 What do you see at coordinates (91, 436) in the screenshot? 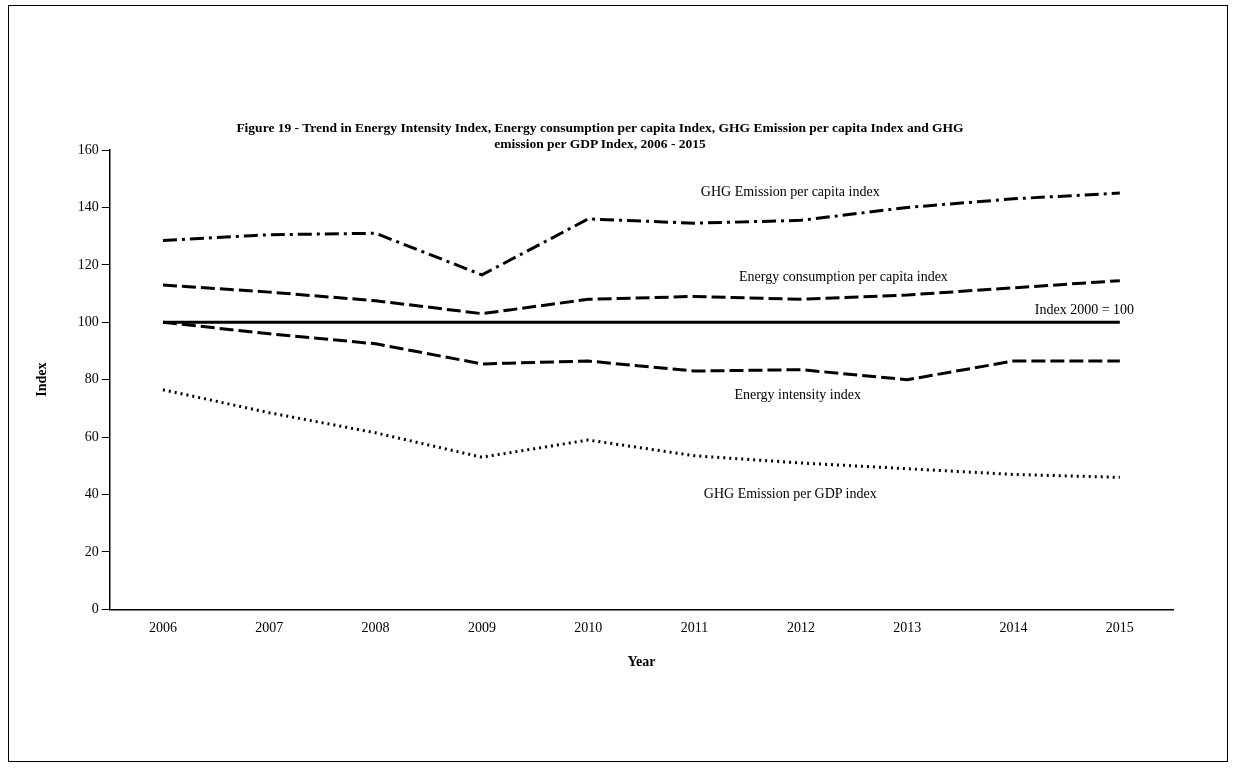
I see `y-tick-label: 60` at bounding box center [91, 436].